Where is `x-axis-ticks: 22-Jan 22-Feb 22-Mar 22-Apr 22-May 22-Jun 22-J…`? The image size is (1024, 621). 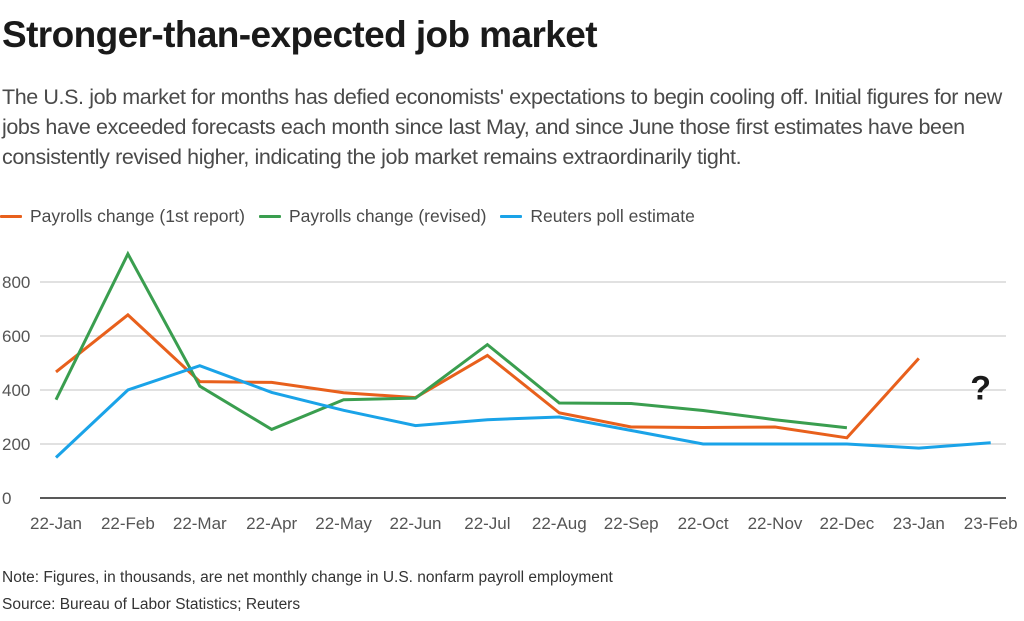
x-axis-ticks: 22-Jan 22-Feb 22-Mar 22-Apr 22-May 22-Jun 22-J… is located at coordinates (524, 523).